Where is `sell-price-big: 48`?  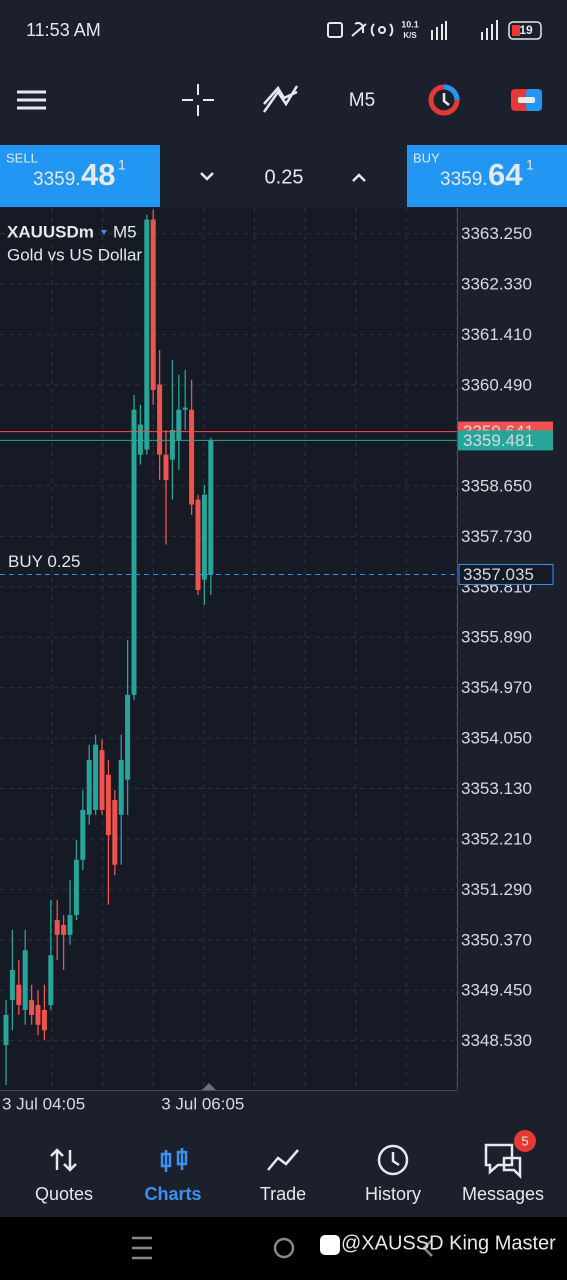 sell-price-big: 48 is located at coordinates (98, 174).